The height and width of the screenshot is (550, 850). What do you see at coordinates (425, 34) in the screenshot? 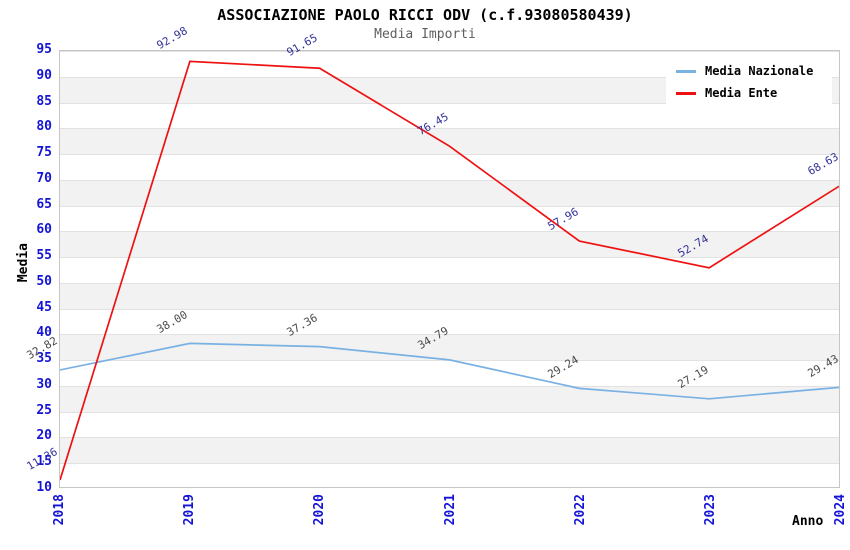
I see `chart-subtitle: Media Importi` at bounding box center [425, 34].